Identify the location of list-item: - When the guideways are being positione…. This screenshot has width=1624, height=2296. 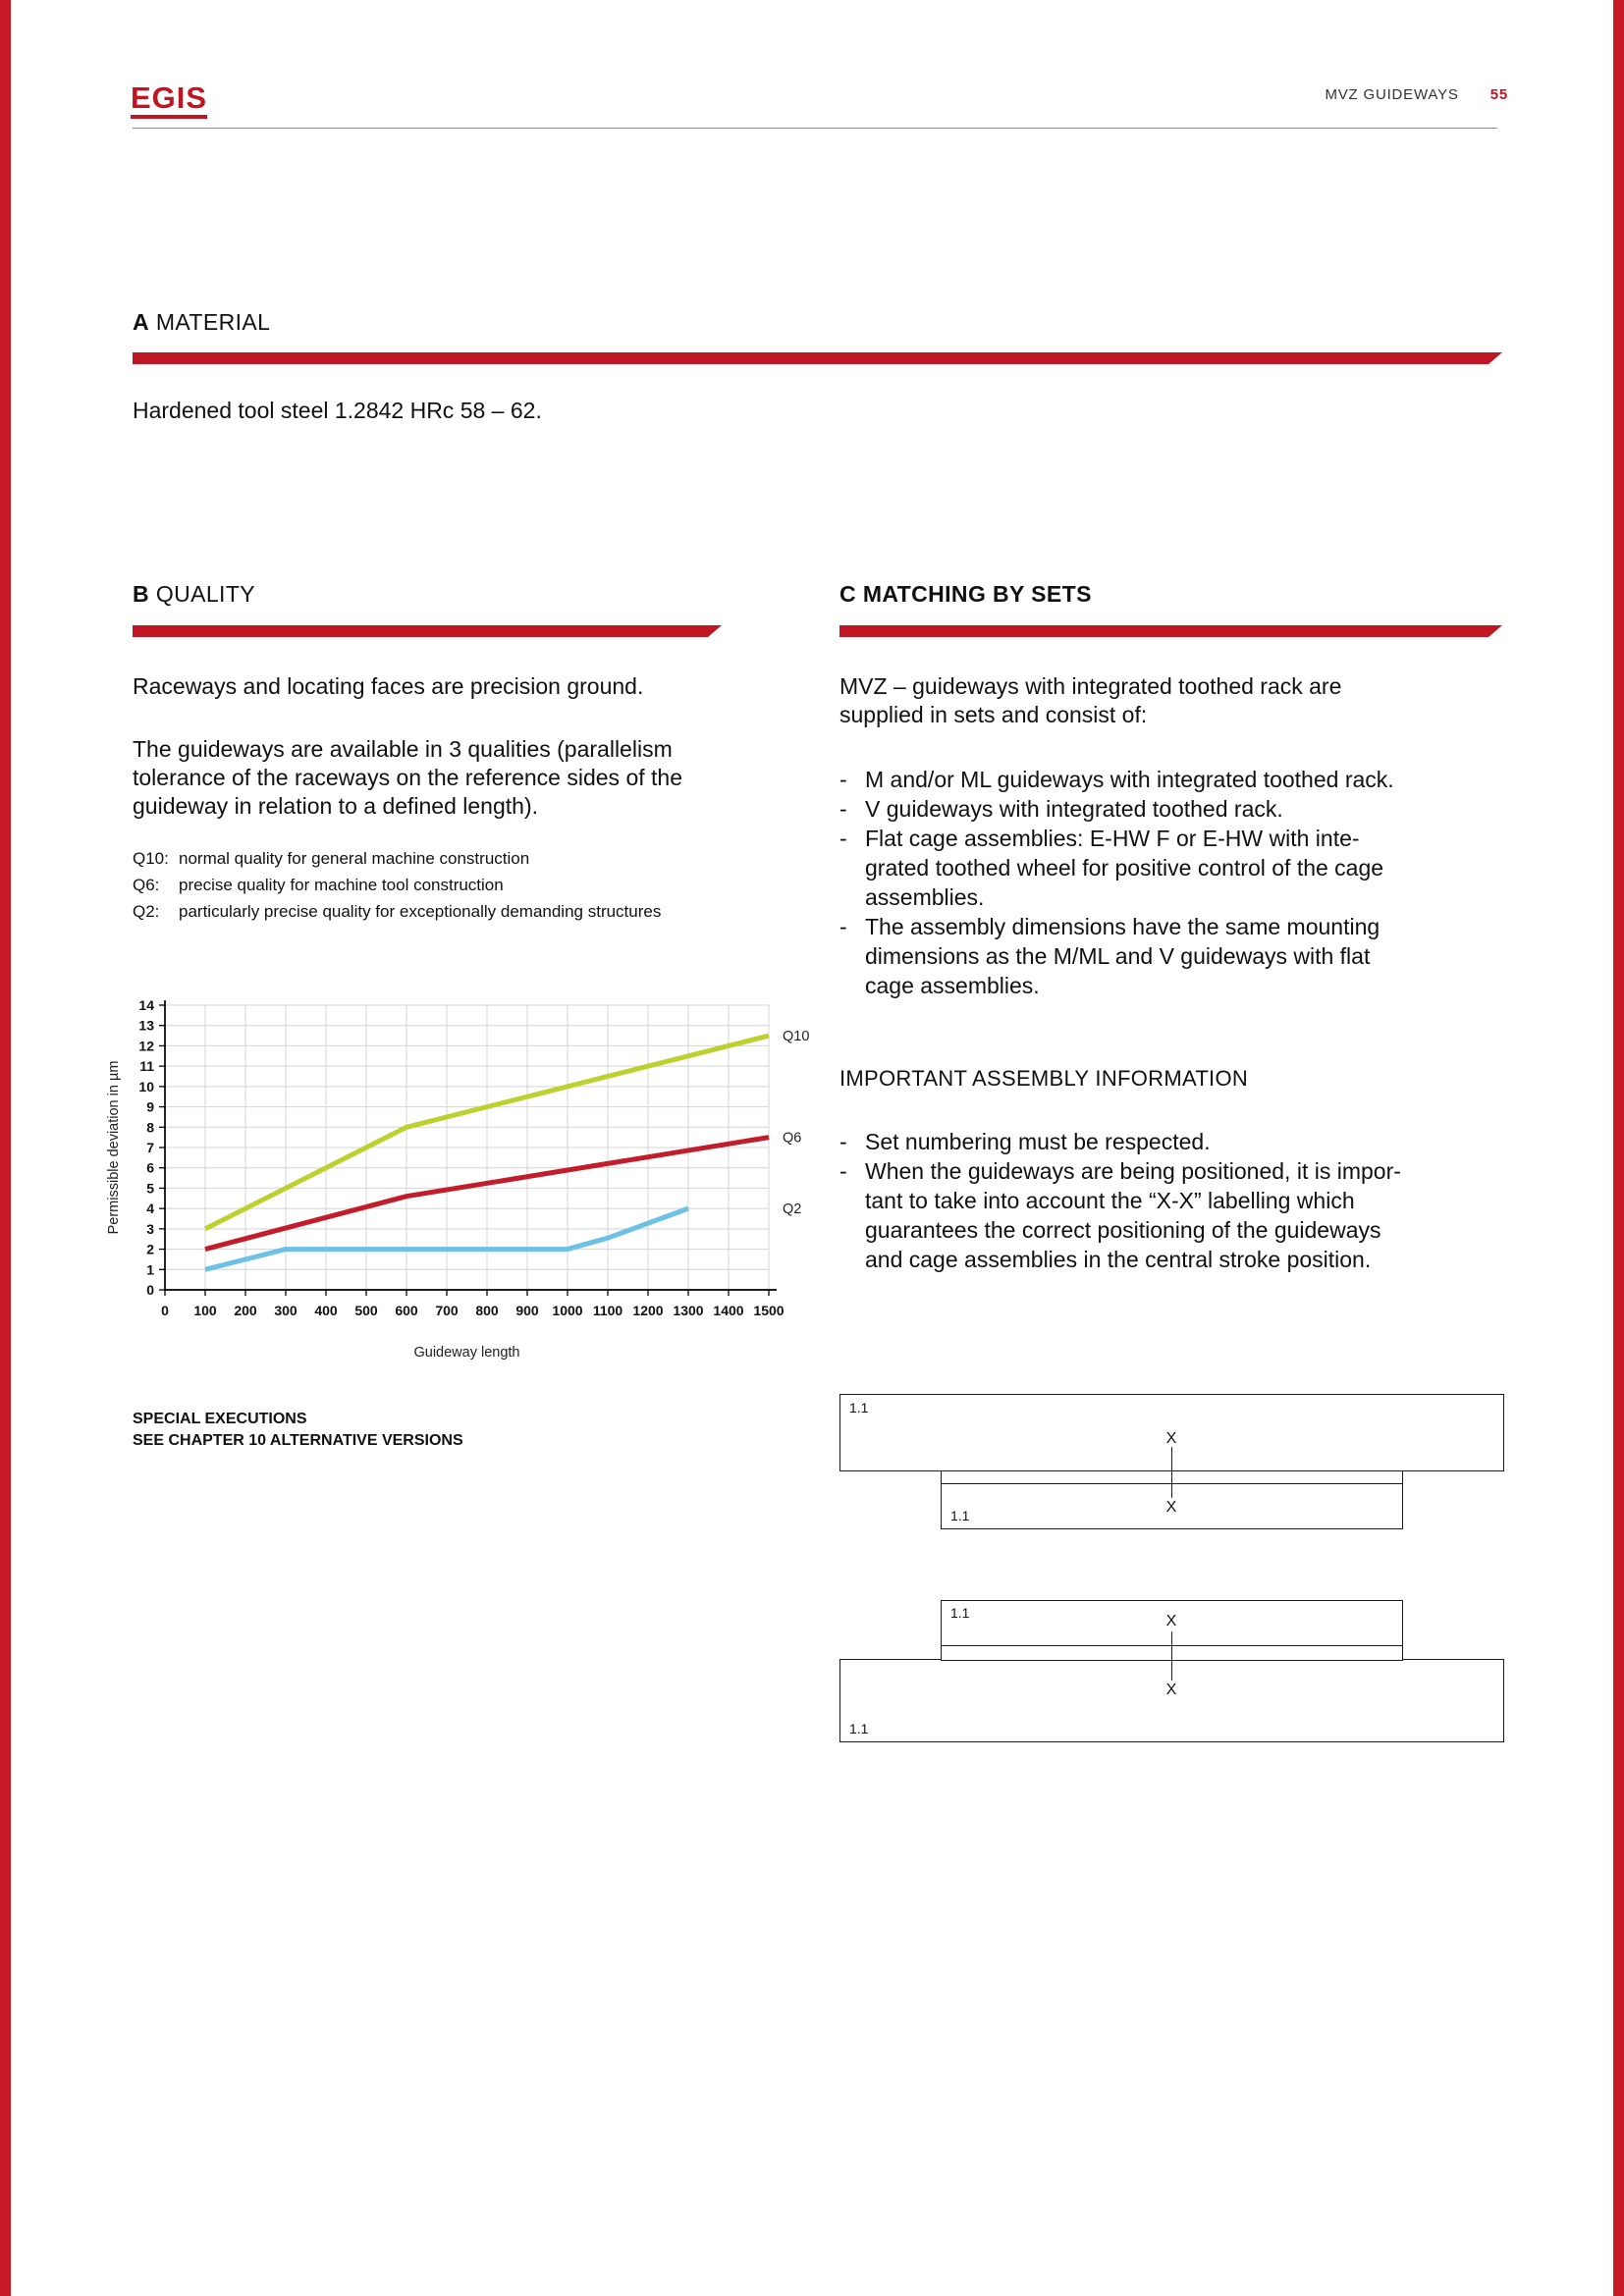
(1178, 1215).